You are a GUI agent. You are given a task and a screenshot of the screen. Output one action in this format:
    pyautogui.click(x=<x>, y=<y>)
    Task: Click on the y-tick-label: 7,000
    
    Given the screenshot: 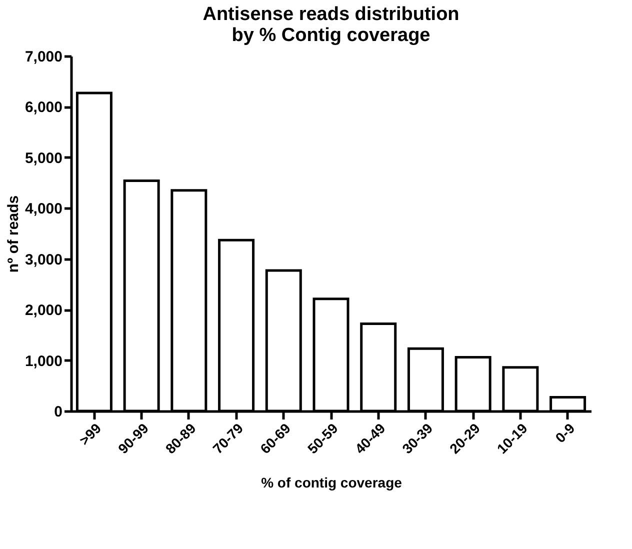 What is the action you would take?
    pyautogui.click(x=43, y=57)
    